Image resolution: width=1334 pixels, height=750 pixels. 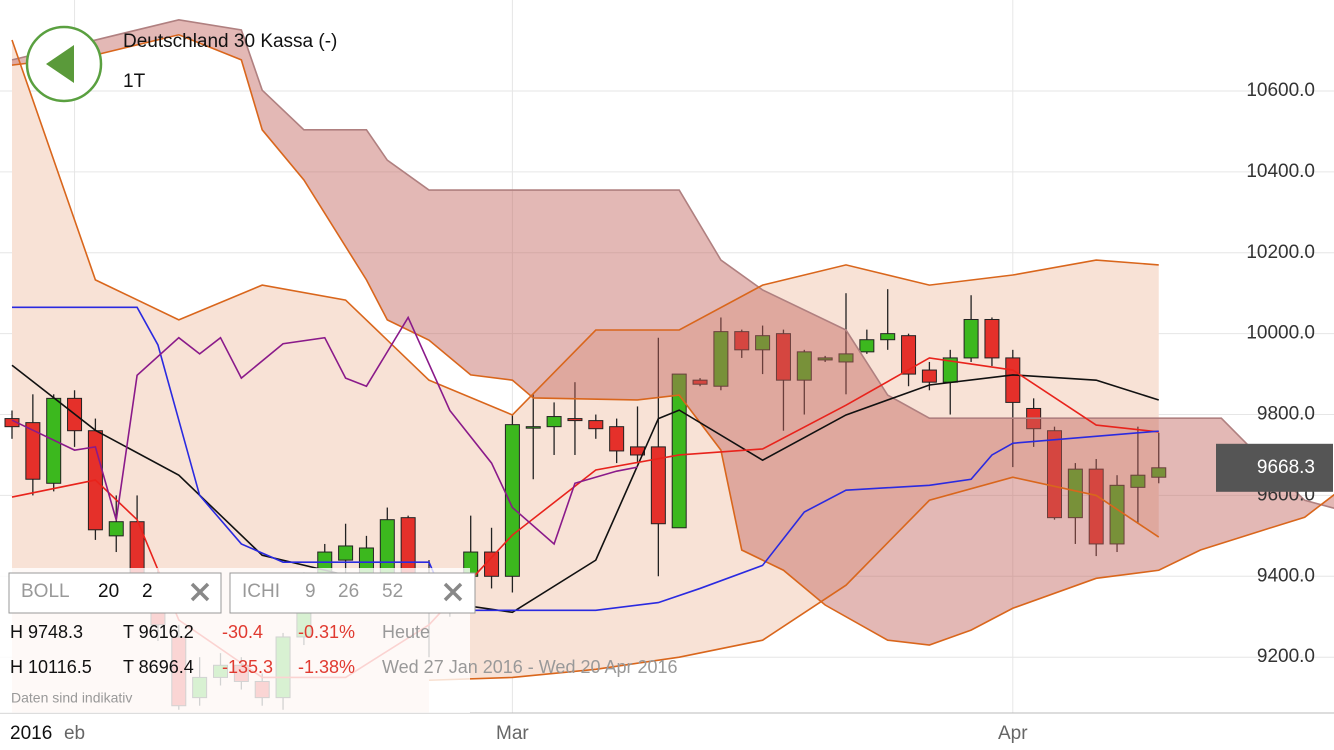 What do you see at coordinates (64, 64) in the screenshot?
I see `back-button` at bounding box center [64, 64].